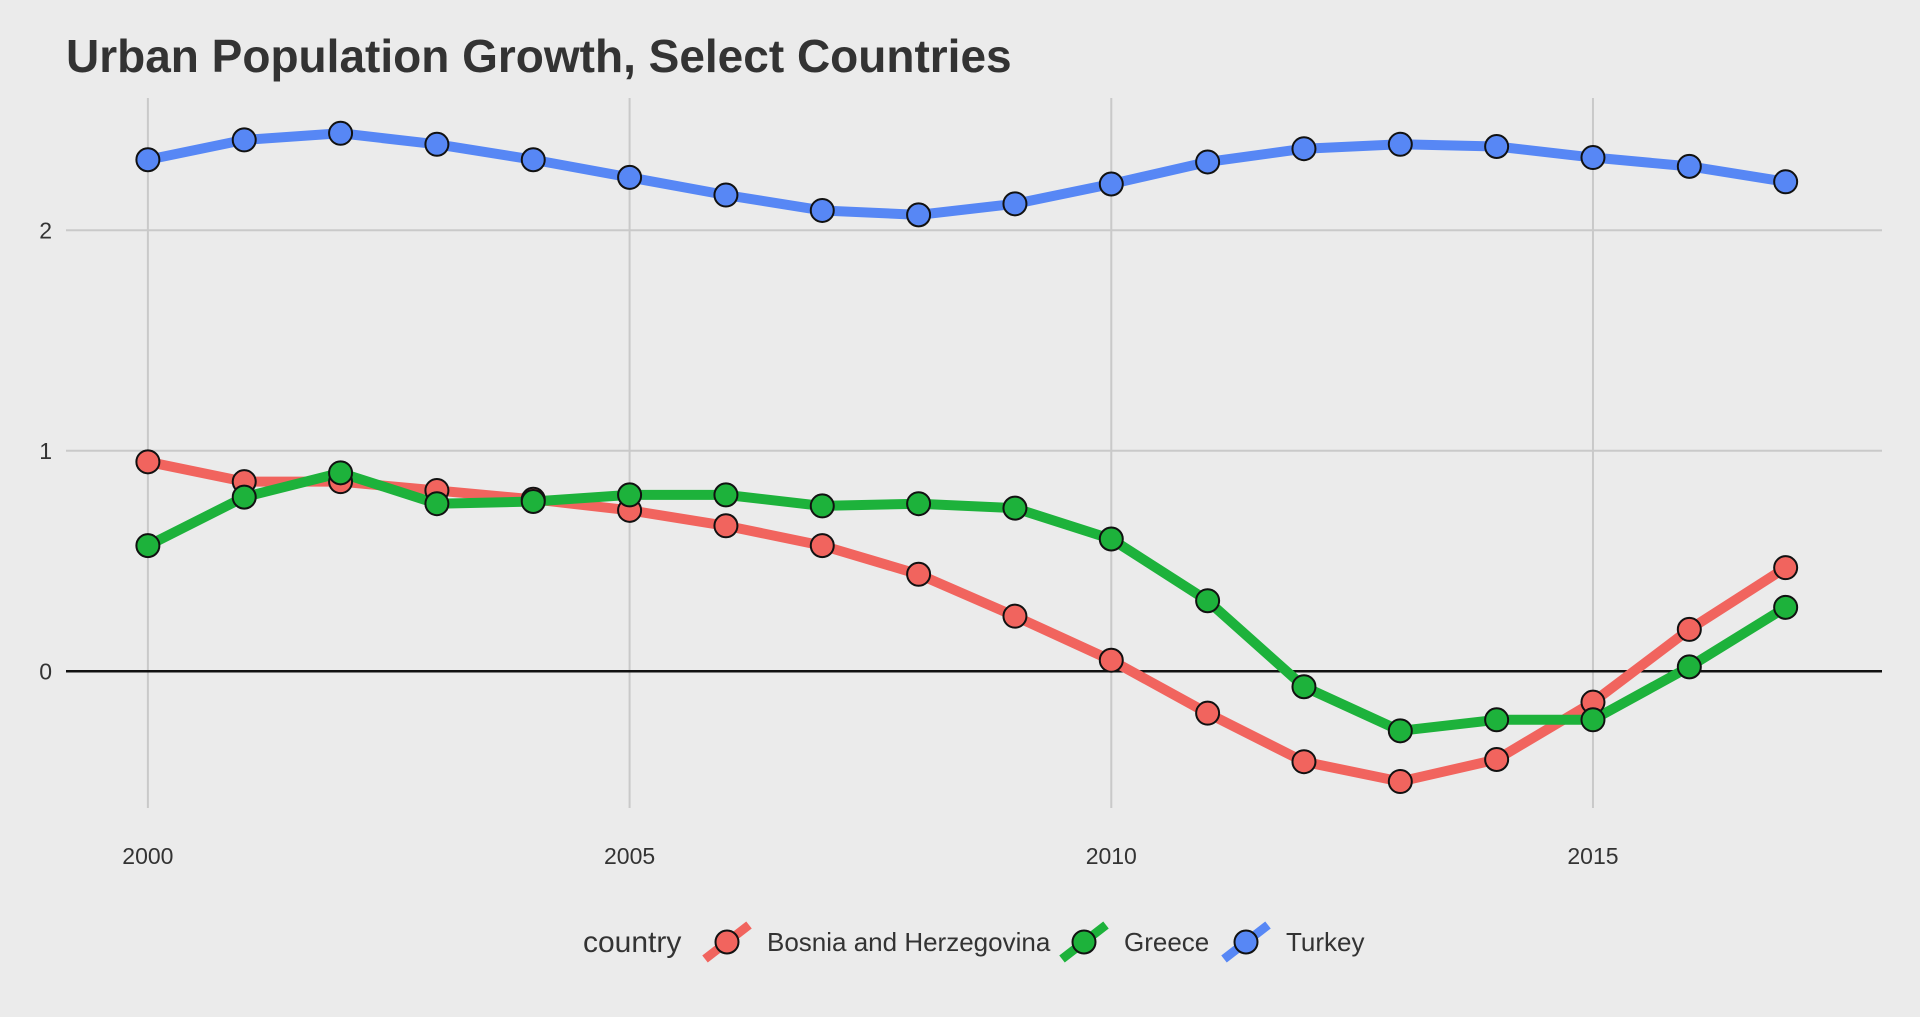 This screenshot has width=1920, height=1017. What do you see at coordinates (1592, 856) in the screenshot?
I see `x-tick-label: 2015` at bounding box center [1592, 856].